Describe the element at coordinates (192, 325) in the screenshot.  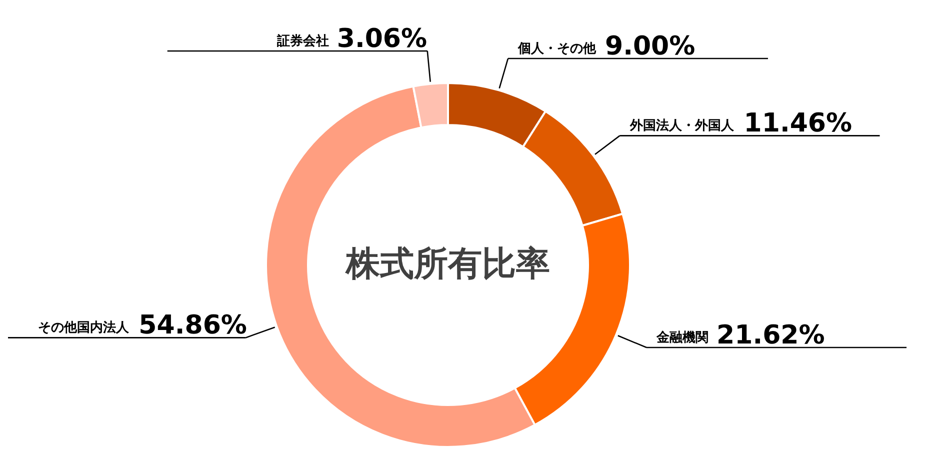
I see `data-label: 54.86%` at that location.